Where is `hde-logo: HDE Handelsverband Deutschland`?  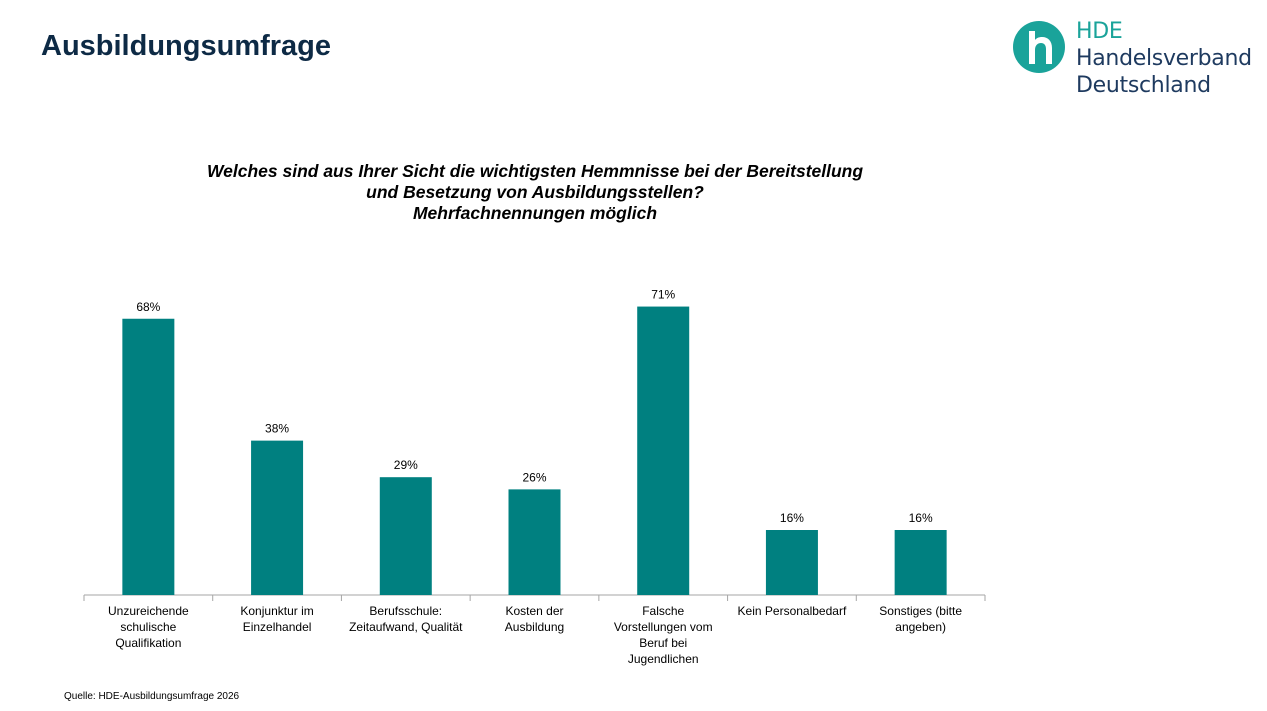 hde-logo: HDE Handelsverband Deutschland is located at coordinates (1135, 63).